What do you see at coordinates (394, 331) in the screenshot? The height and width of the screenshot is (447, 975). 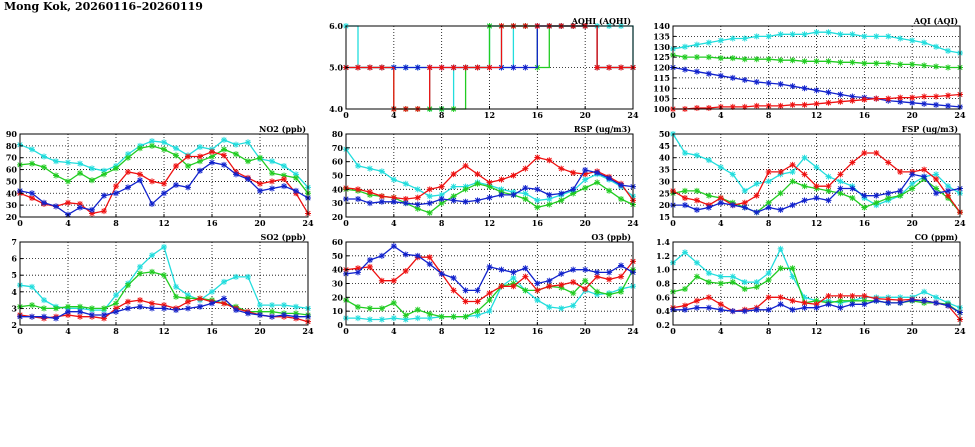 I see `x-tick-label: 4` at bounding box center [394, 331].